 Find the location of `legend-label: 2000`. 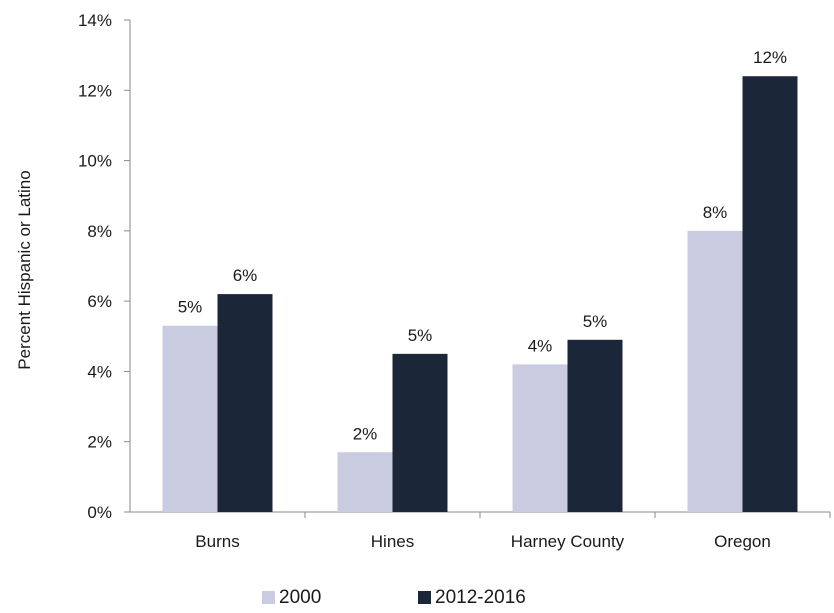

legend-label: 2000 is located at coordinates (300, 597).